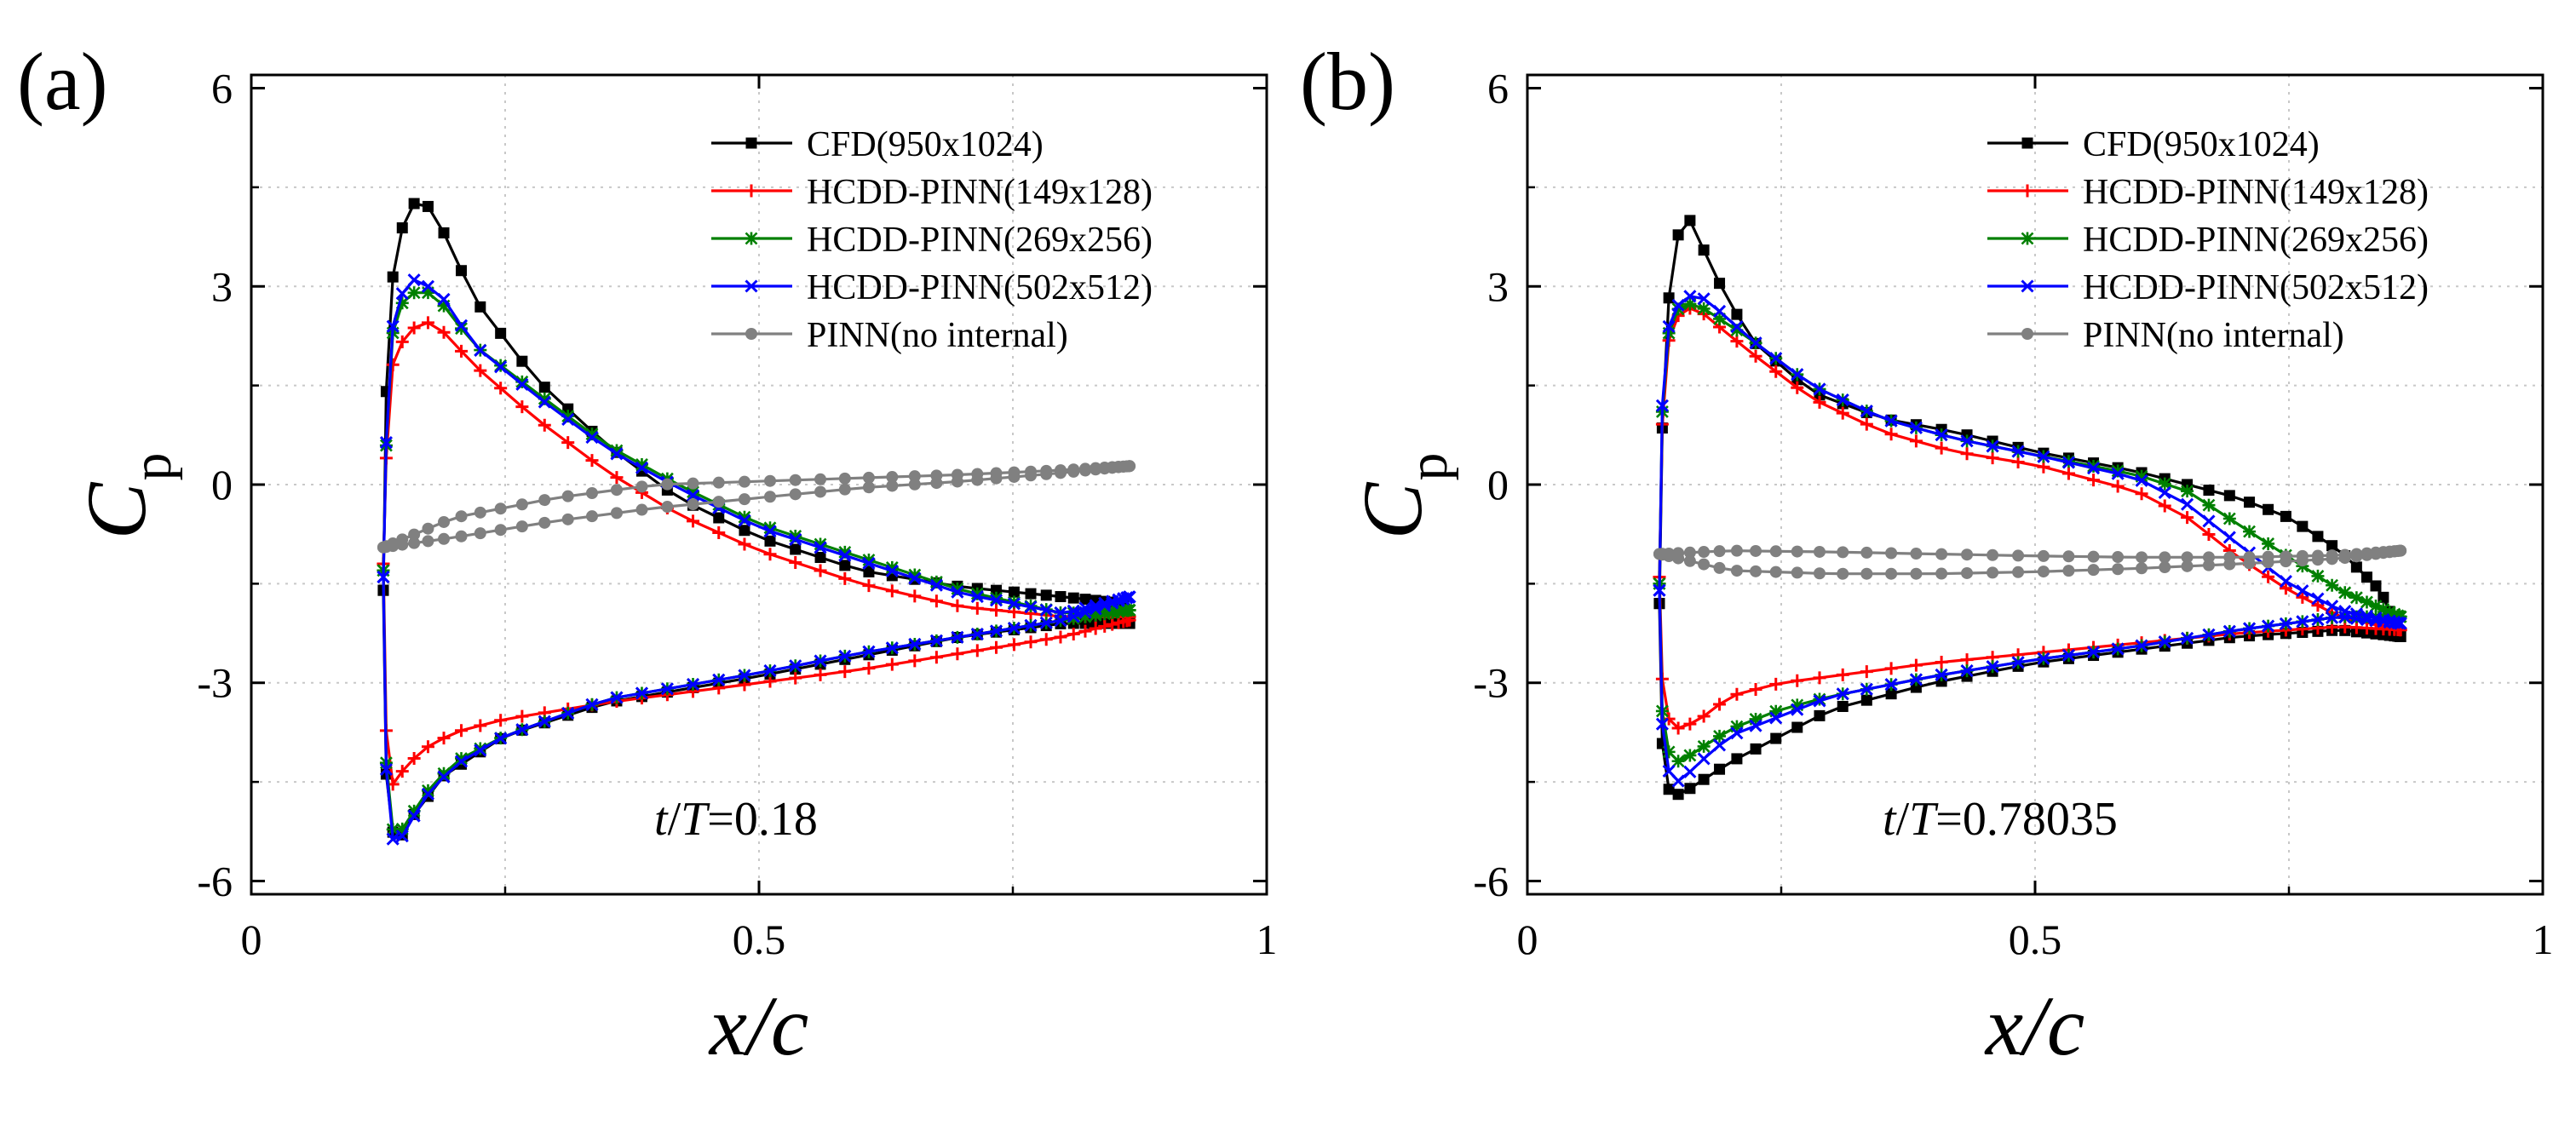  What do you see at coordinates (2027, 819) in the screenshot?
I see `annotation-value: =0.78035` at bounding box center [2027, 819].